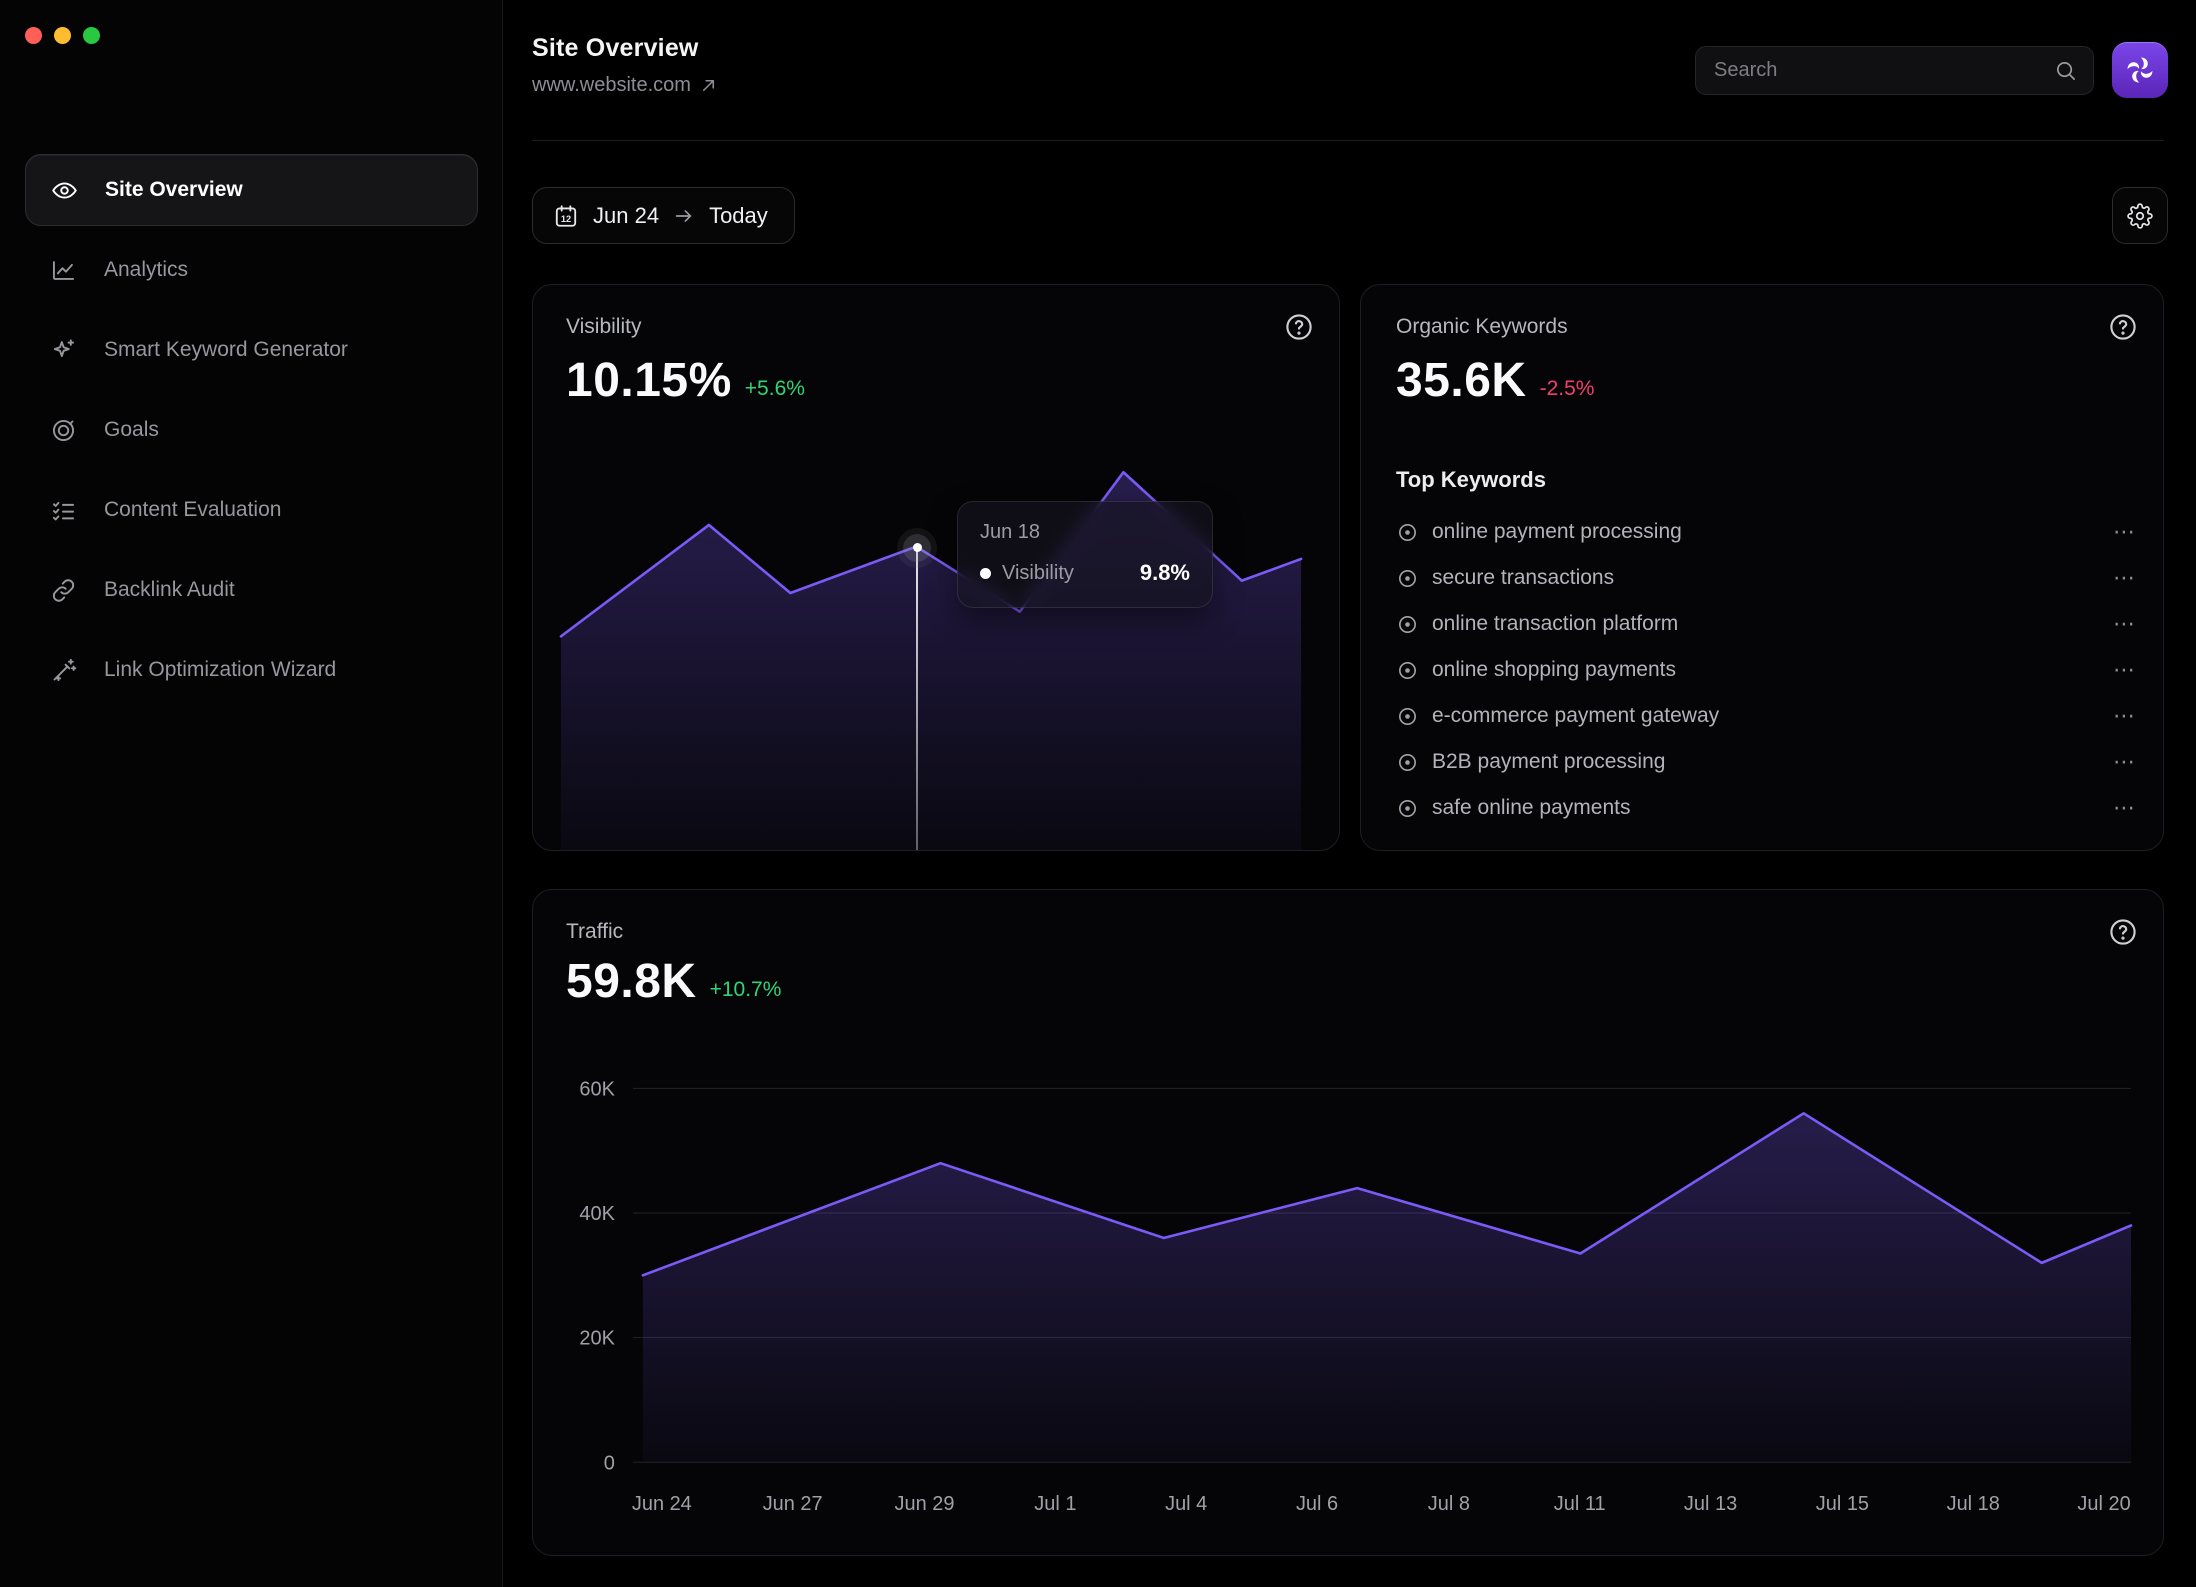 The height and width of the screenshot is (1587, 2196). Describe the element at coordinates (63, 430) in the screenshot. I see `target-icon` at that location.